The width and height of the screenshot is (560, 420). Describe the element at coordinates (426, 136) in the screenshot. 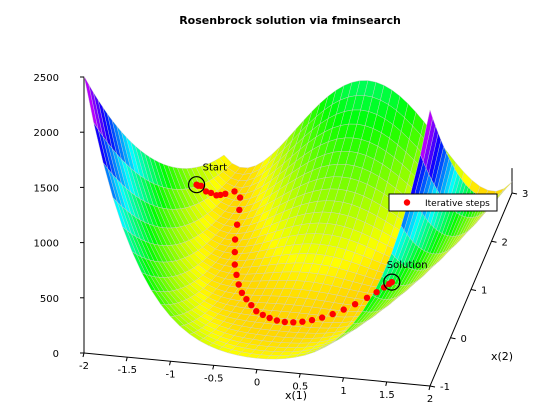

I see `surface-patch` at that location.